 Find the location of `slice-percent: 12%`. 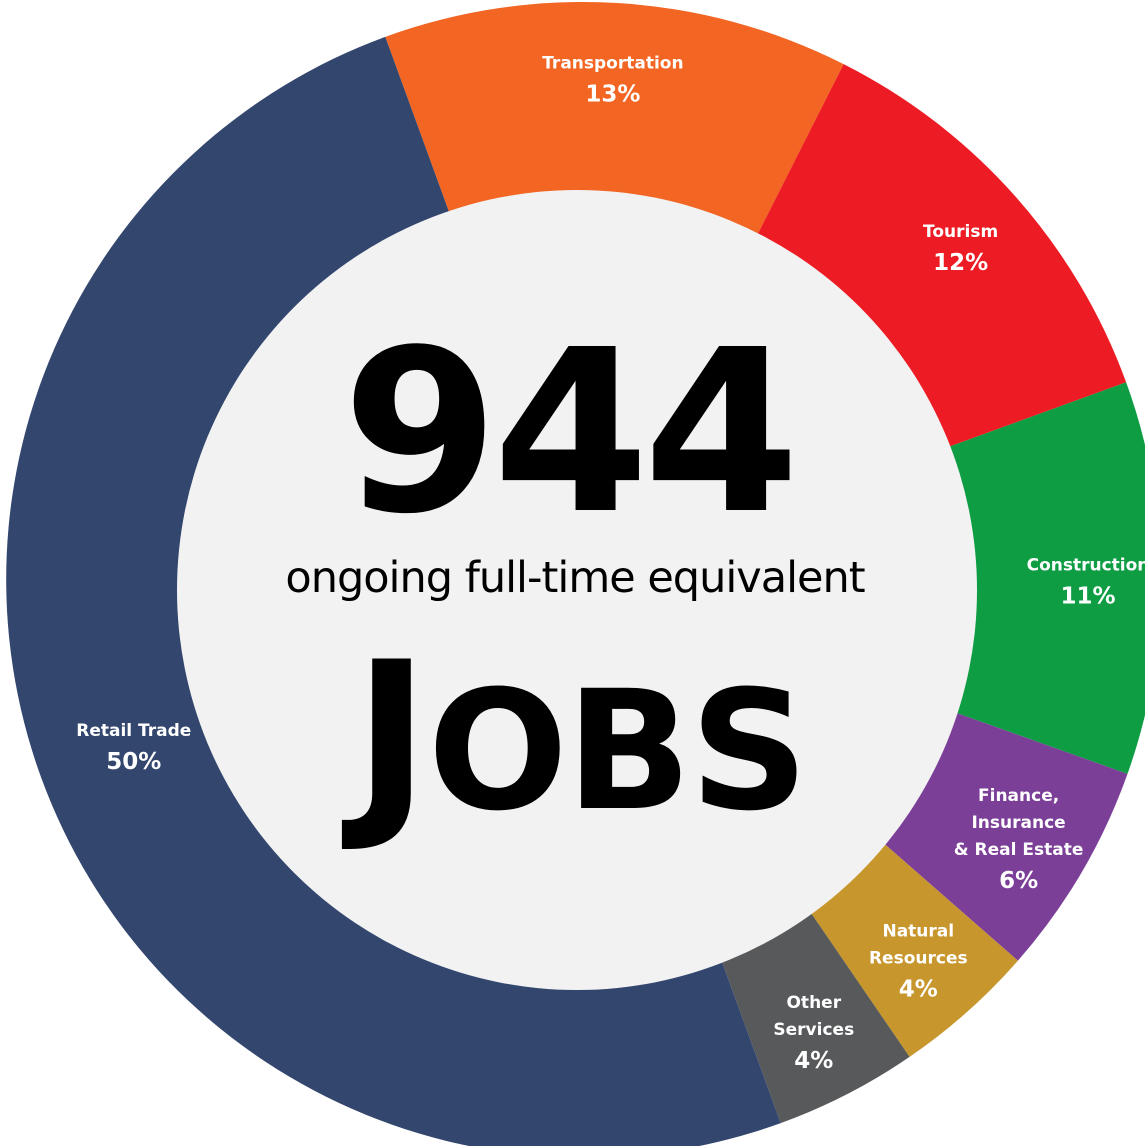

slice-percent: 12% is located at coordinates (960, 263).